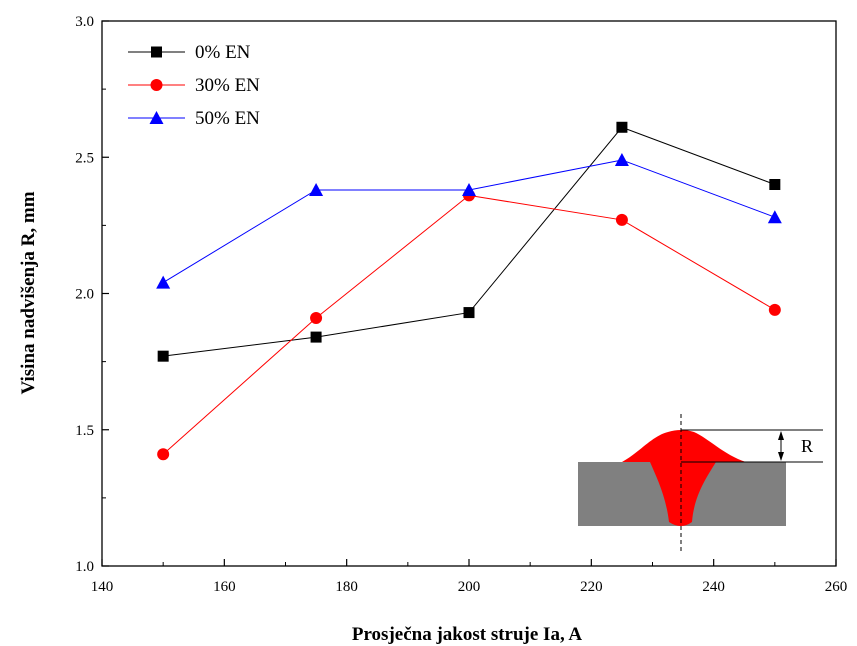 This screenshot has height=646, width=857. I want to click on x-axis-title: Prosječna jakost struje Ia, A, so click(467, 634).